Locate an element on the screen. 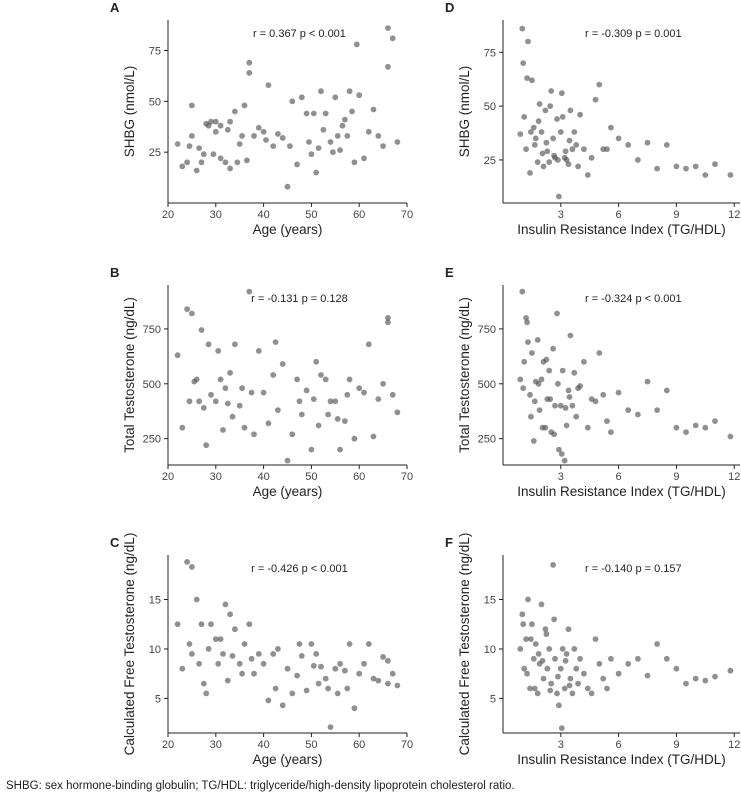  x-tick-label: 40 is located at coordinates (263, 477).